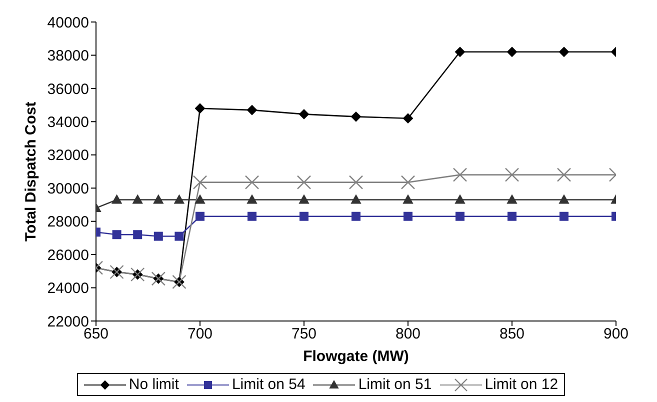  What do you see at coordinates (200, 334) in the screenshot?
I see `x-tick-label: 700` at bounding box center [200, 334].